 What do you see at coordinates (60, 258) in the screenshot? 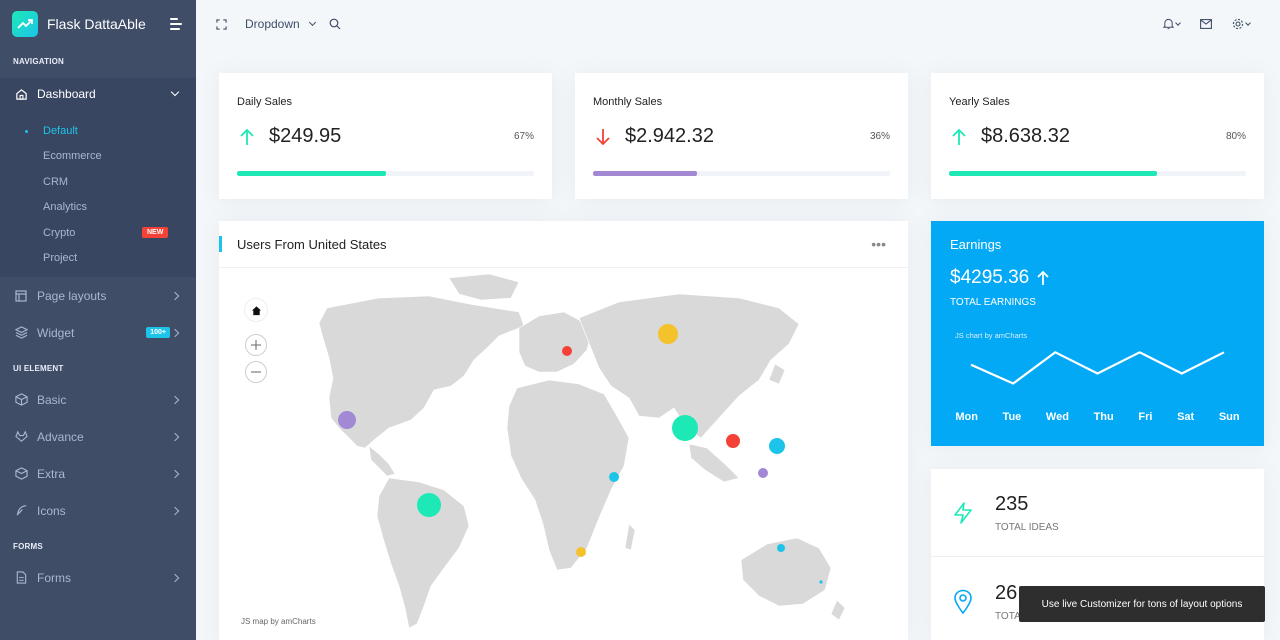
I see `submenu-project: Project` at bounding box center [60, 258].